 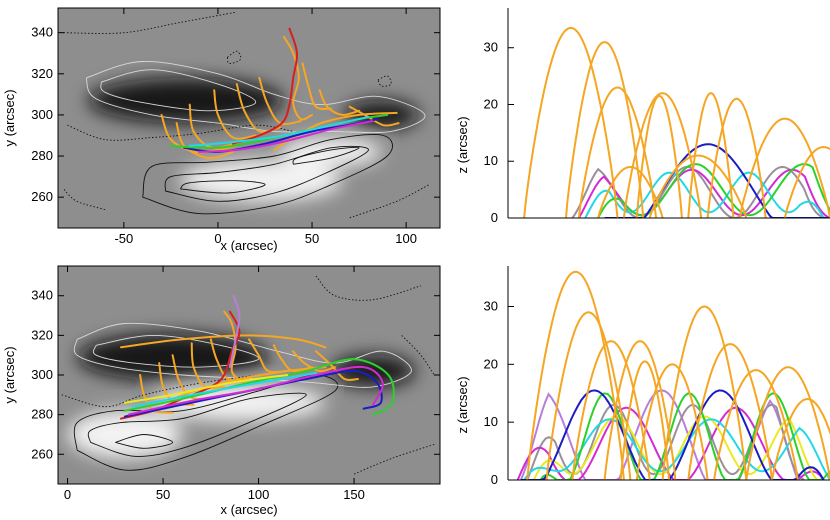 What do you see at coordinates (279, 131) in the screenshot?
I see `field-line-cyan` at bounding box center [279, 131].